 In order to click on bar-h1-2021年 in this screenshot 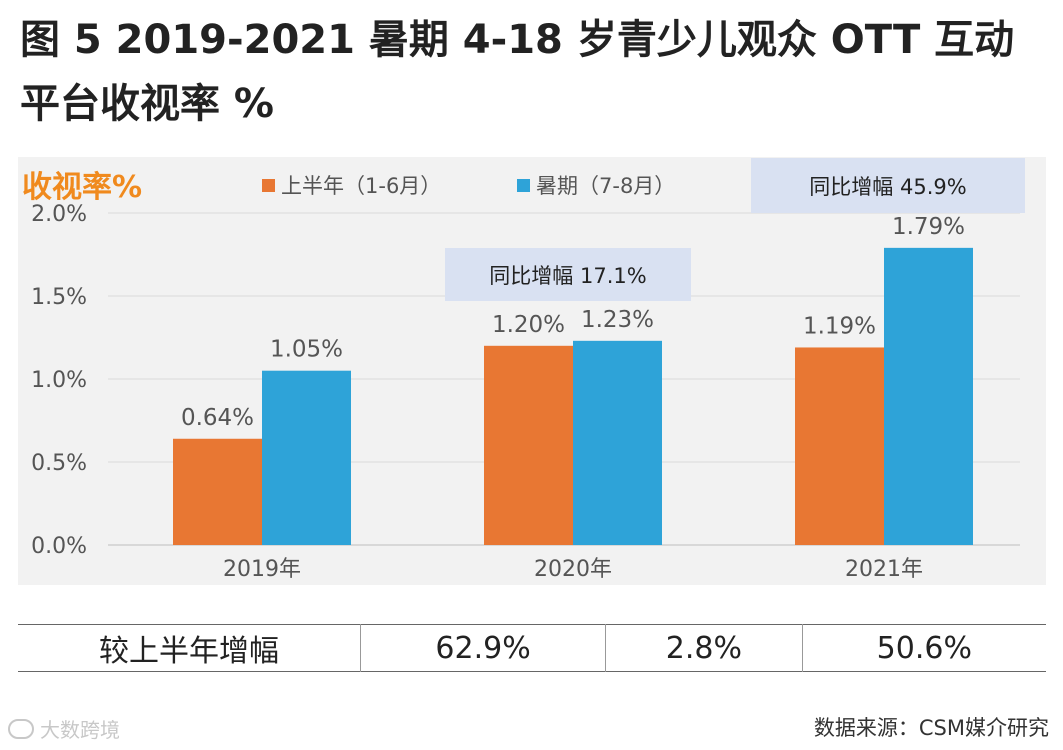, I will do `click(839, 446)`.